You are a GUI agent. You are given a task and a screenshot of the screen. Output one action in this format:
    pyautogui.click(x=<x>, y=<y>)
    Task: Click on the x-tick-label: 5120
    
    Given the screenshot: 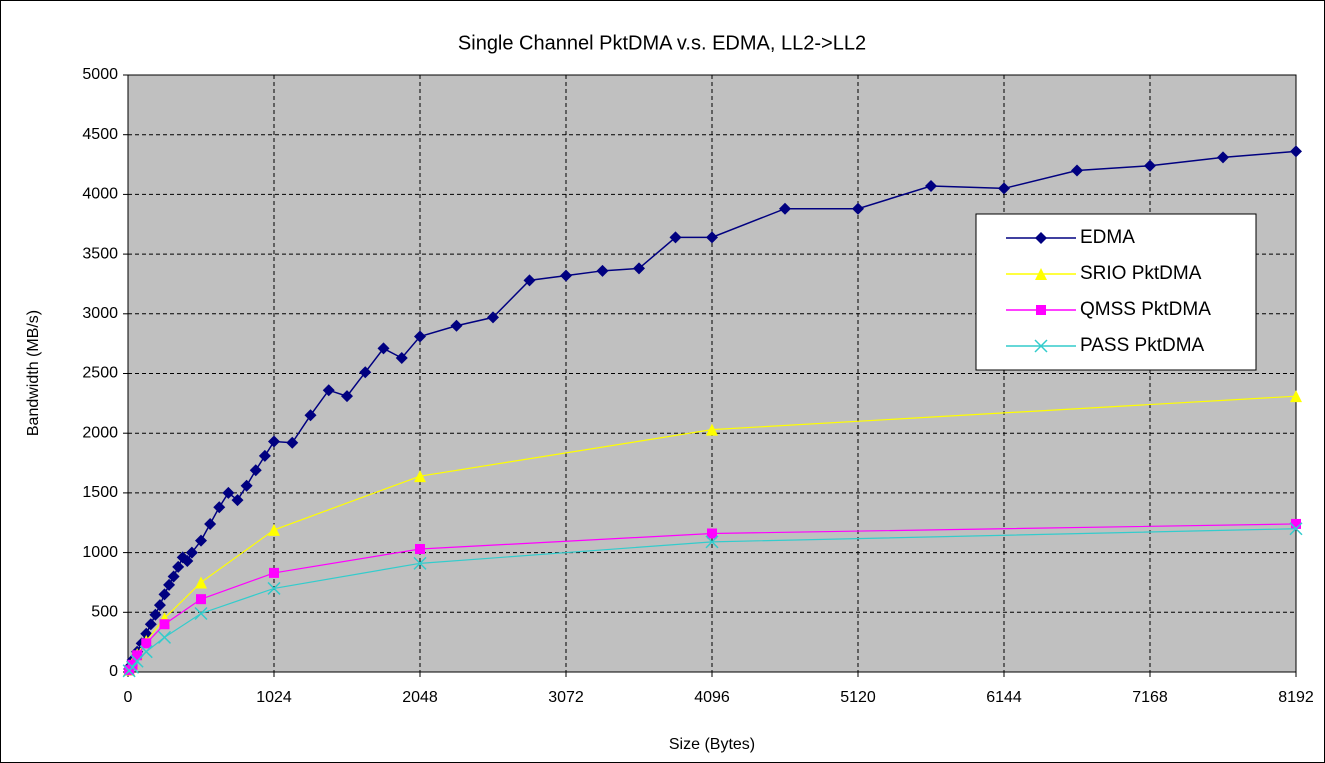 What is the action you would take?
    pyautogui.click(x=858, y=697)
    